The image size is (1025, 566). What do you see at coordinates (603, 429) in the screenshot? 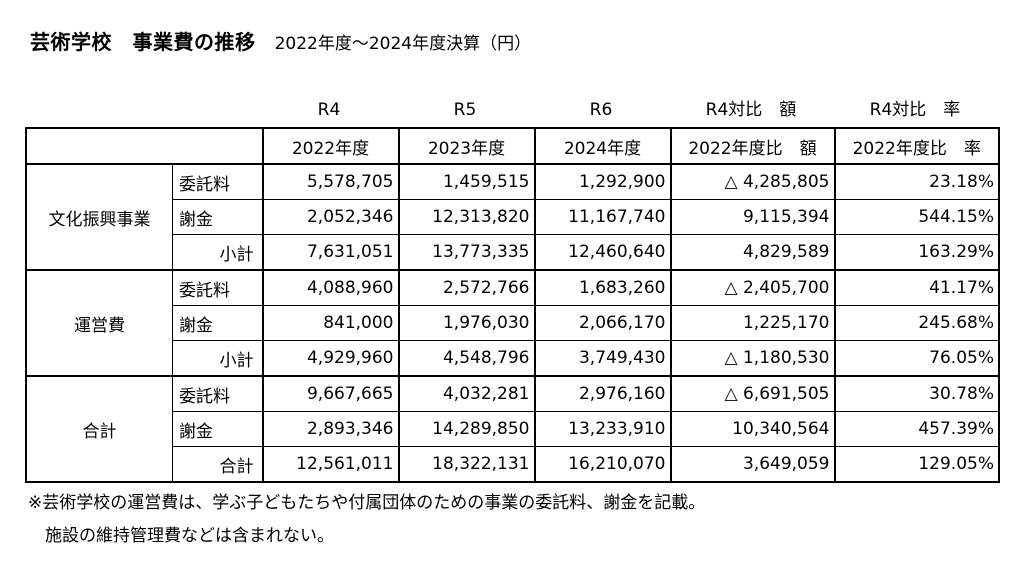
I see `cell-r6: 13,233,910` at bounding box center [603, 429].